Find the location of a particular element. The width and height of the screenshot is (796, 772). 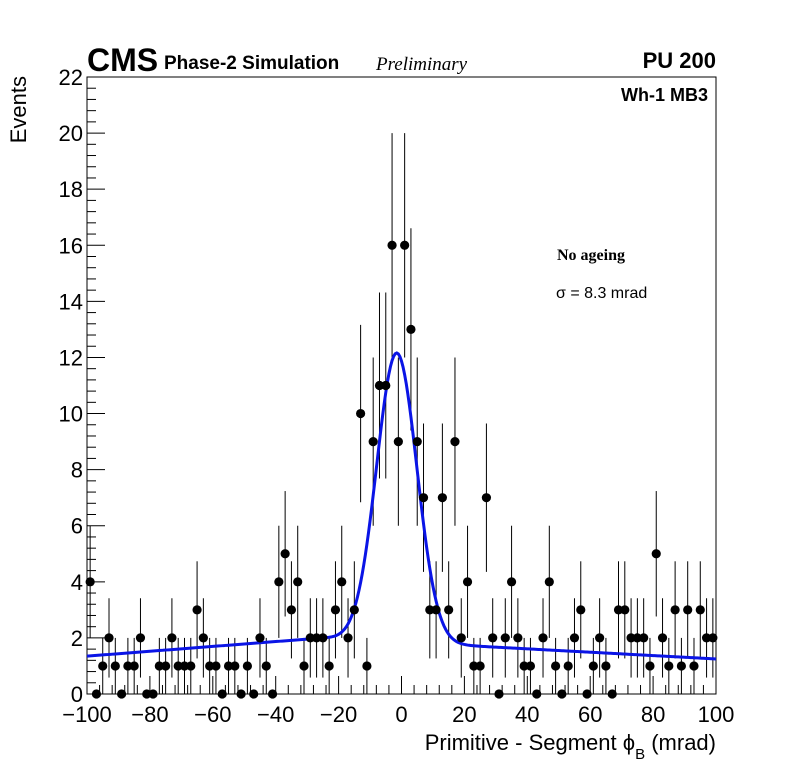

x-tick-label: −80 is located at coordinates (149, 714).